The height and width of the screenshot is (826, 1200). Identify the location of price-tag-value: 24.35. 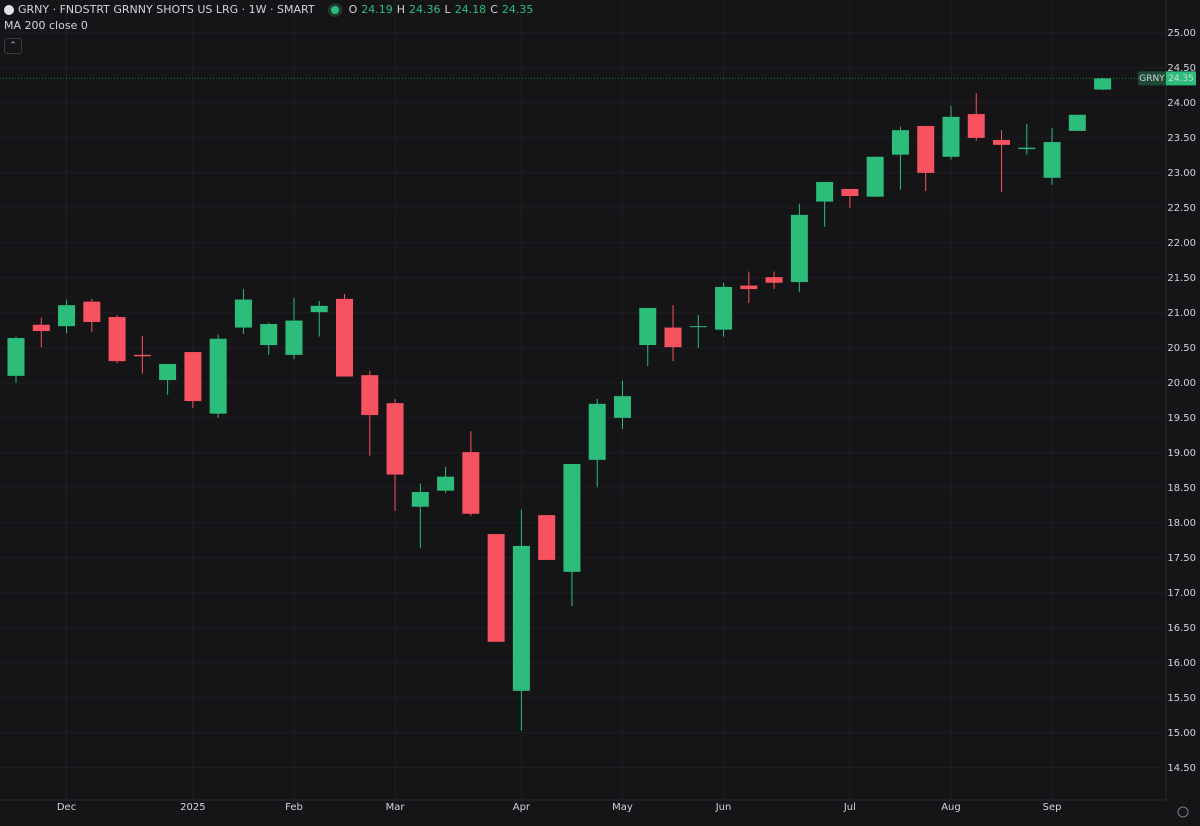
(1181, 79).